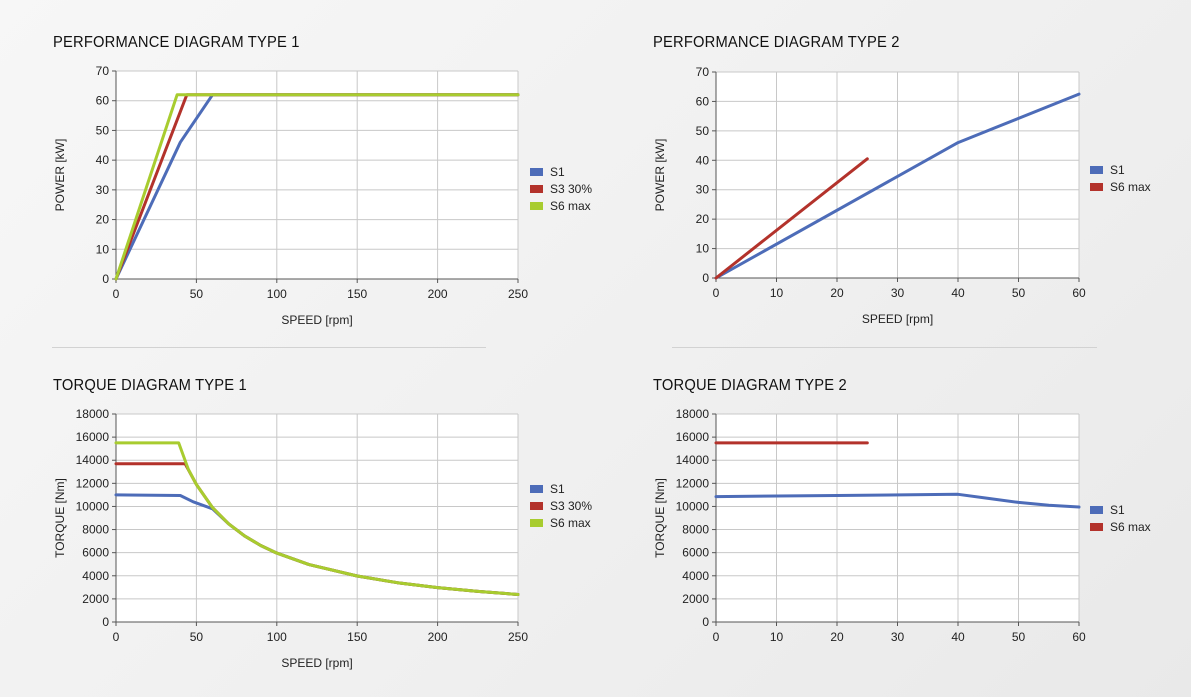  Describe the element at coordinates (103, 160) in the screenshot. I see `y-tick-label: 40` at that location.